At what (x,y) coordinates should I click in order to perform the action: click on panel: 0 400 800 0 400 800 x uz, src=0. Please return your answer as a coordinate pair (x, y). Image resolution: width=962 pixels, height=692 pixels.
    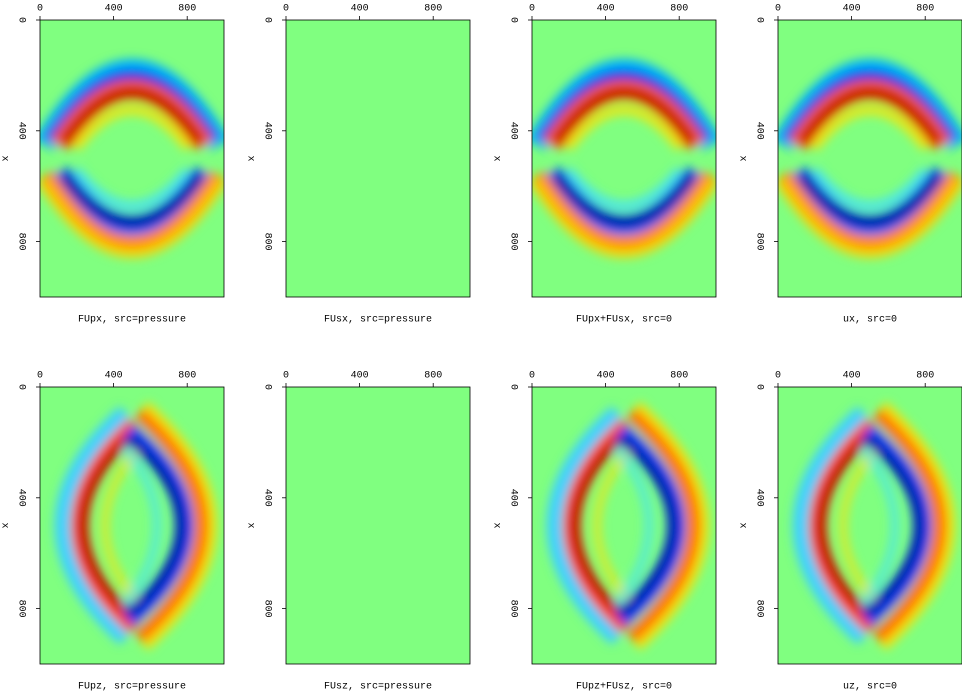
    Looking at the image, I should click on (849, 531).